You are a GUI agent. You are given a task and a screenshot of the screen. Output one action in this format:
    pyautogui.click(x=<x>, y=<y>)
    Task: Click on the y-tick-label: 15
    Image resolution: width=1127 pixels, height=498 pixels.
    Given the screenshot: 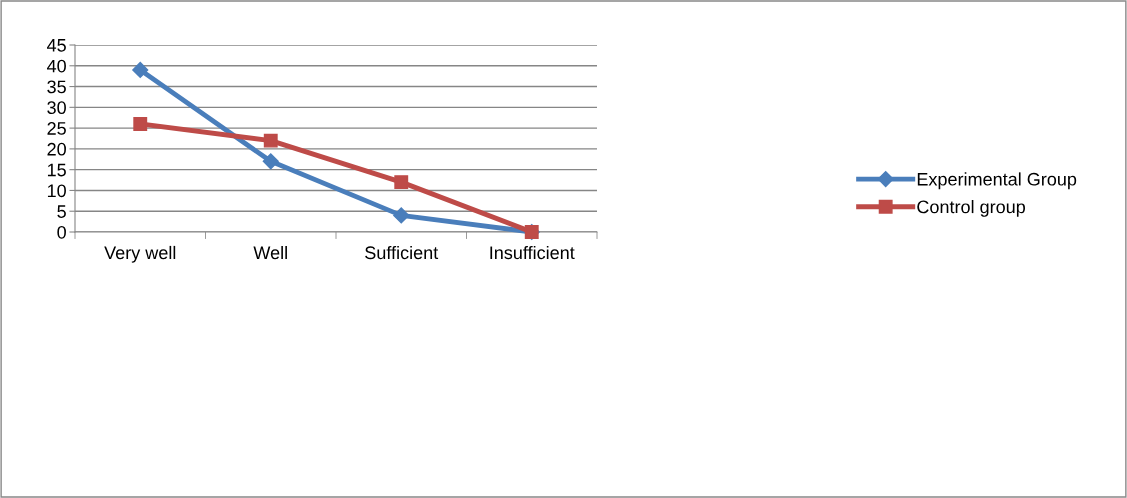 What is the action you would take?
    pyautogui.click(x=56, y=170)
    